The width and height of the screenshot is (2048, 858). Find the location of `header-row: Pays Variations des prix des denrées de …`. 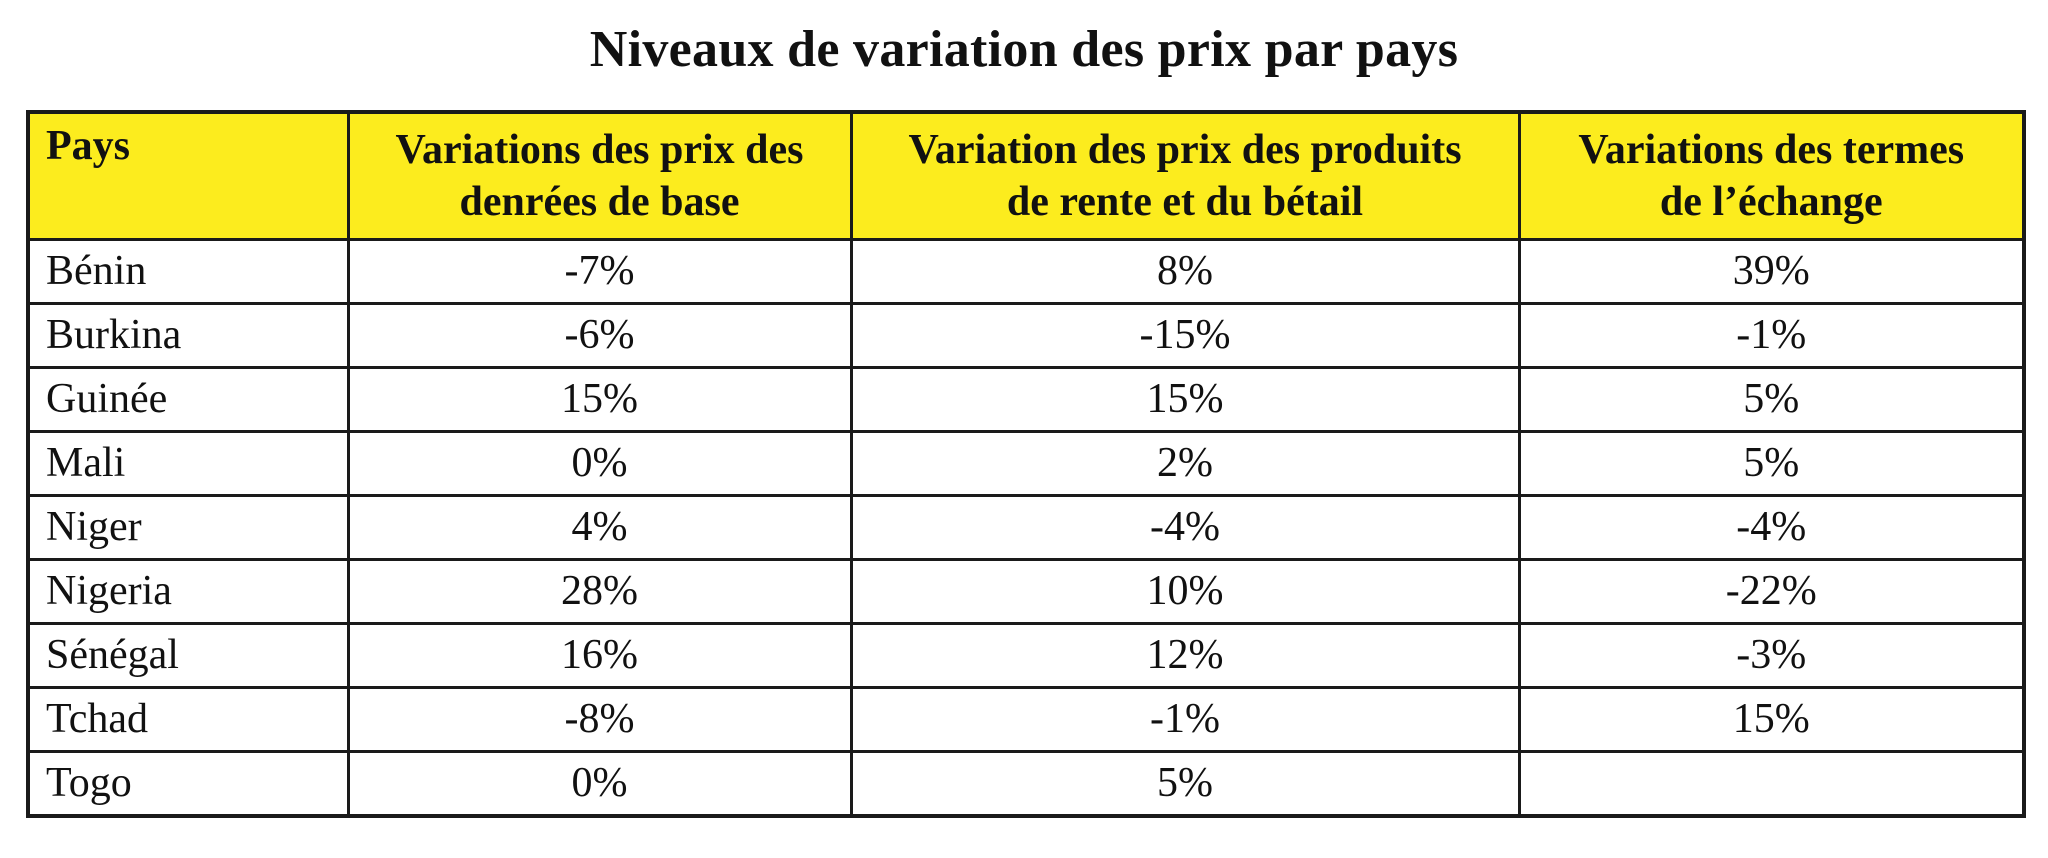

header-row: Pays Variations des prix des denrées de … is located at coordinates (1026, 175).